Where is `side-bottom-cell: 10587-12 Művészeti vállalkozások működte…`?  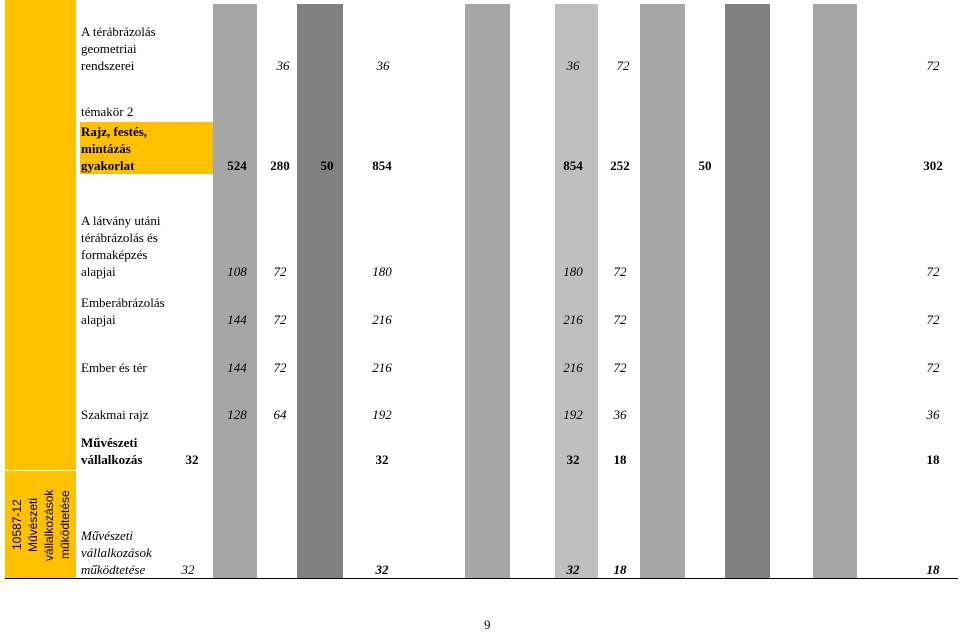
side-bottom-cell: 10587-12 Művészeti vállalkozások működte… is located at coordinates (40, 524).